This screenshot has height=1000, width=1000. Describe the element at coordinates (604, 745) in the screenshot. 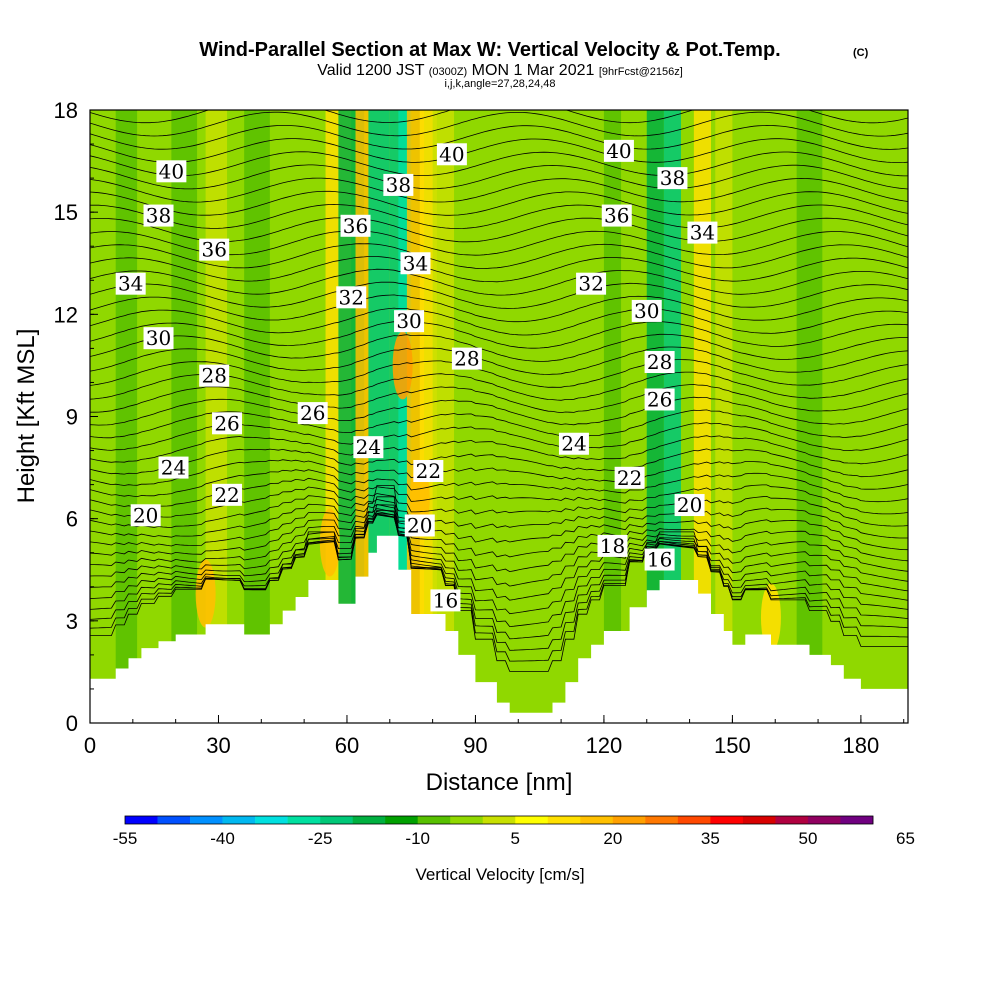

I see `x-tick-label: 120` at that location.